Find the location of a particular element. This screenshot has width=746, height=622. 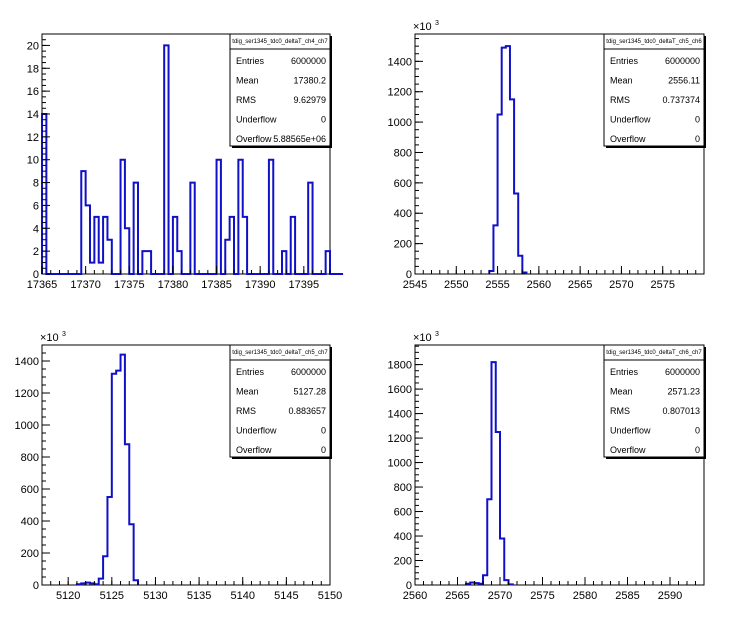

x-tick-label: 17380 is located at coordinates (173, 285).